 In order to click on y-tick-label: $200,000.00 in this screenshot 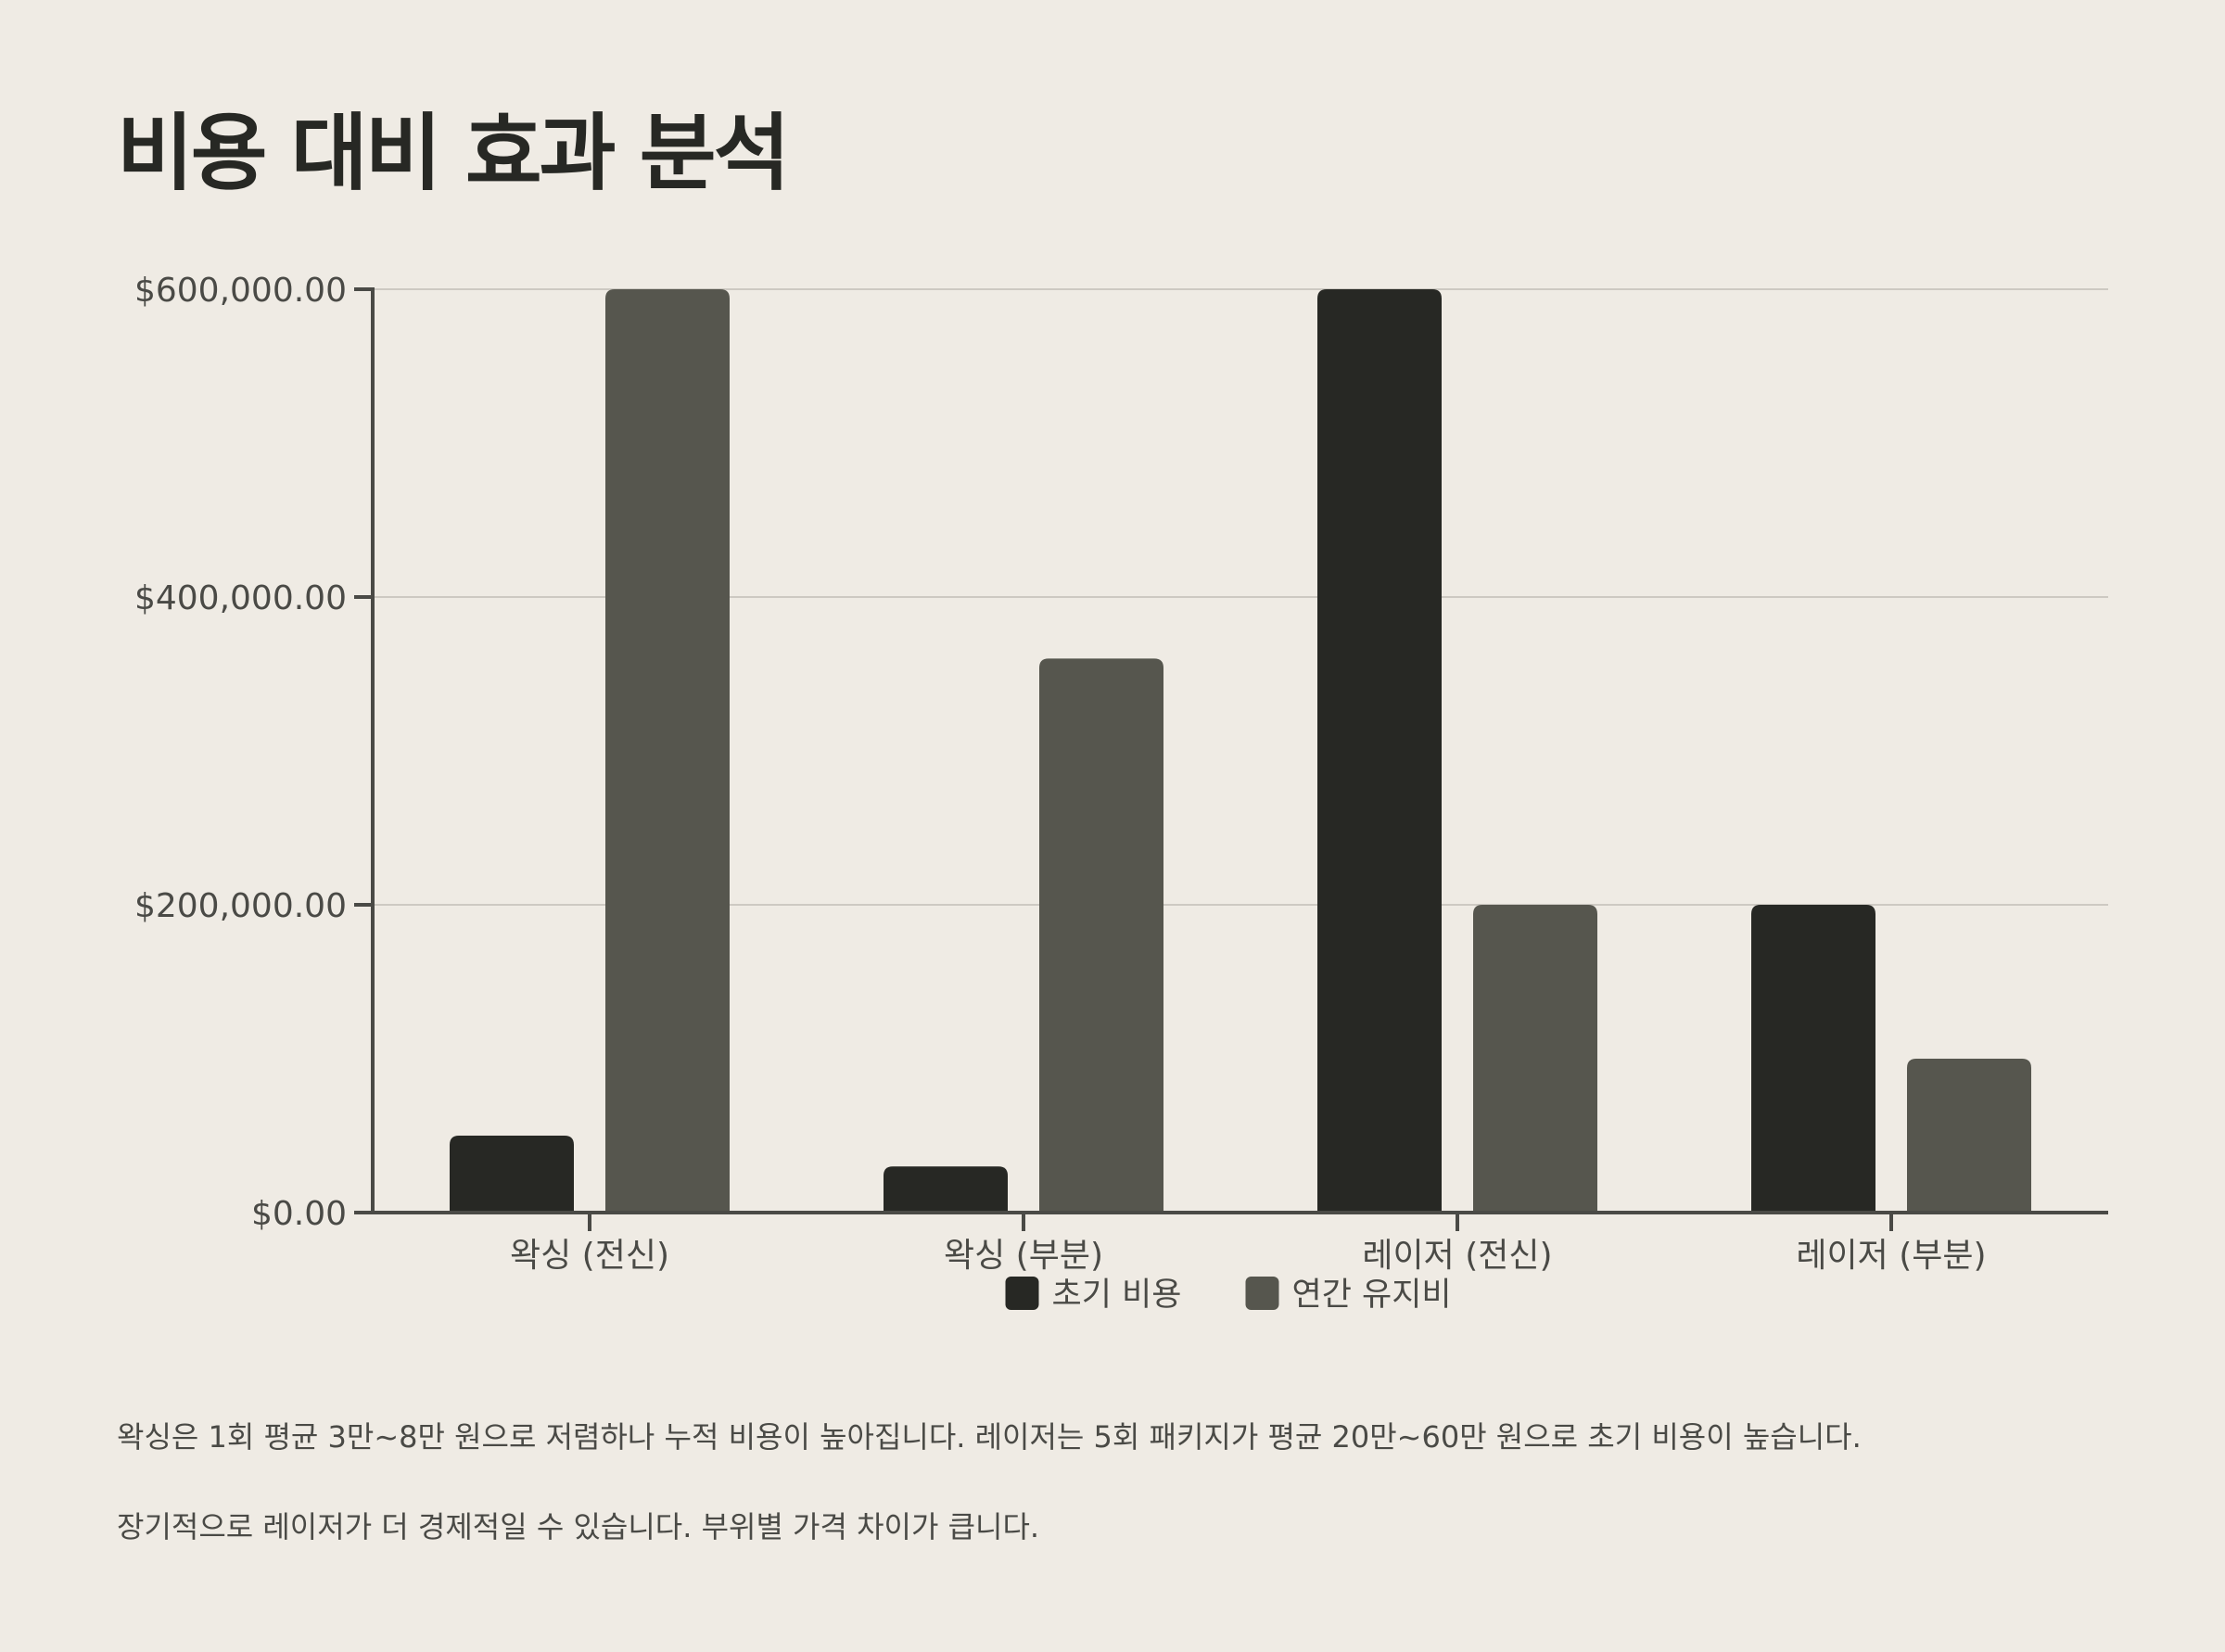, I will do `click(240, 906)`.